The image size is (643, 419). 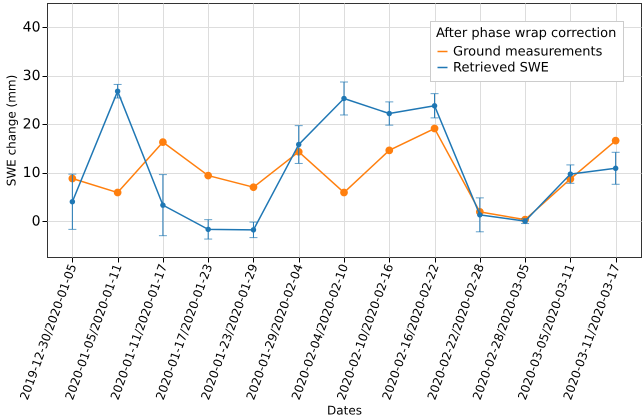 I want to click on y-tick-label: 0, so click(x=36, y=222).